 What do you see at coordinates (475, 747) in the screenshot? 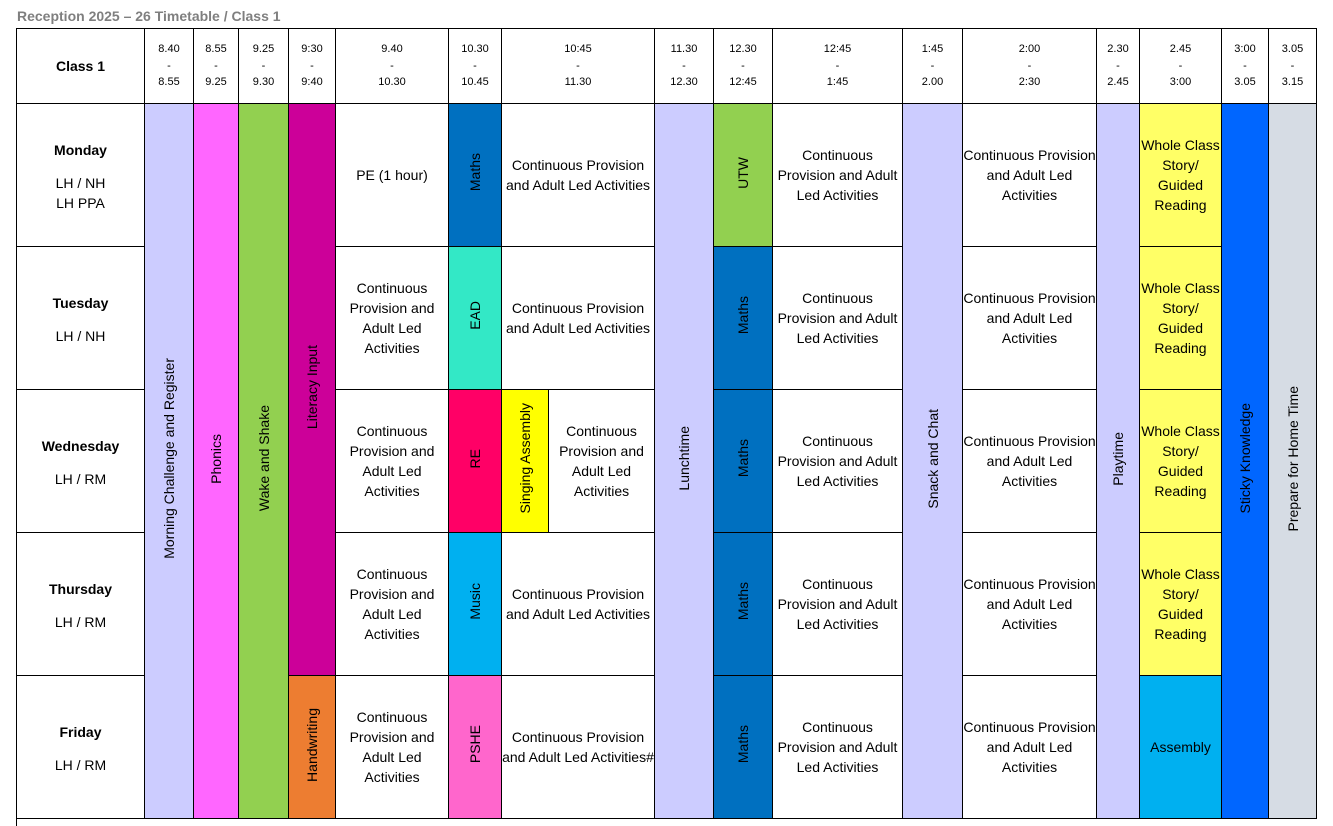
I see `pshe-cell: PSHE` at bounding box center [475, 747].